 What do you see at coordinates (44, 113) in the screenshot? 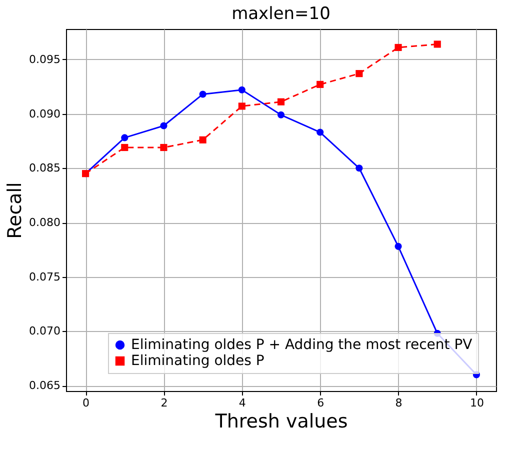
I see `y-tick-label: 0.090` at bounding box center [44, 113].